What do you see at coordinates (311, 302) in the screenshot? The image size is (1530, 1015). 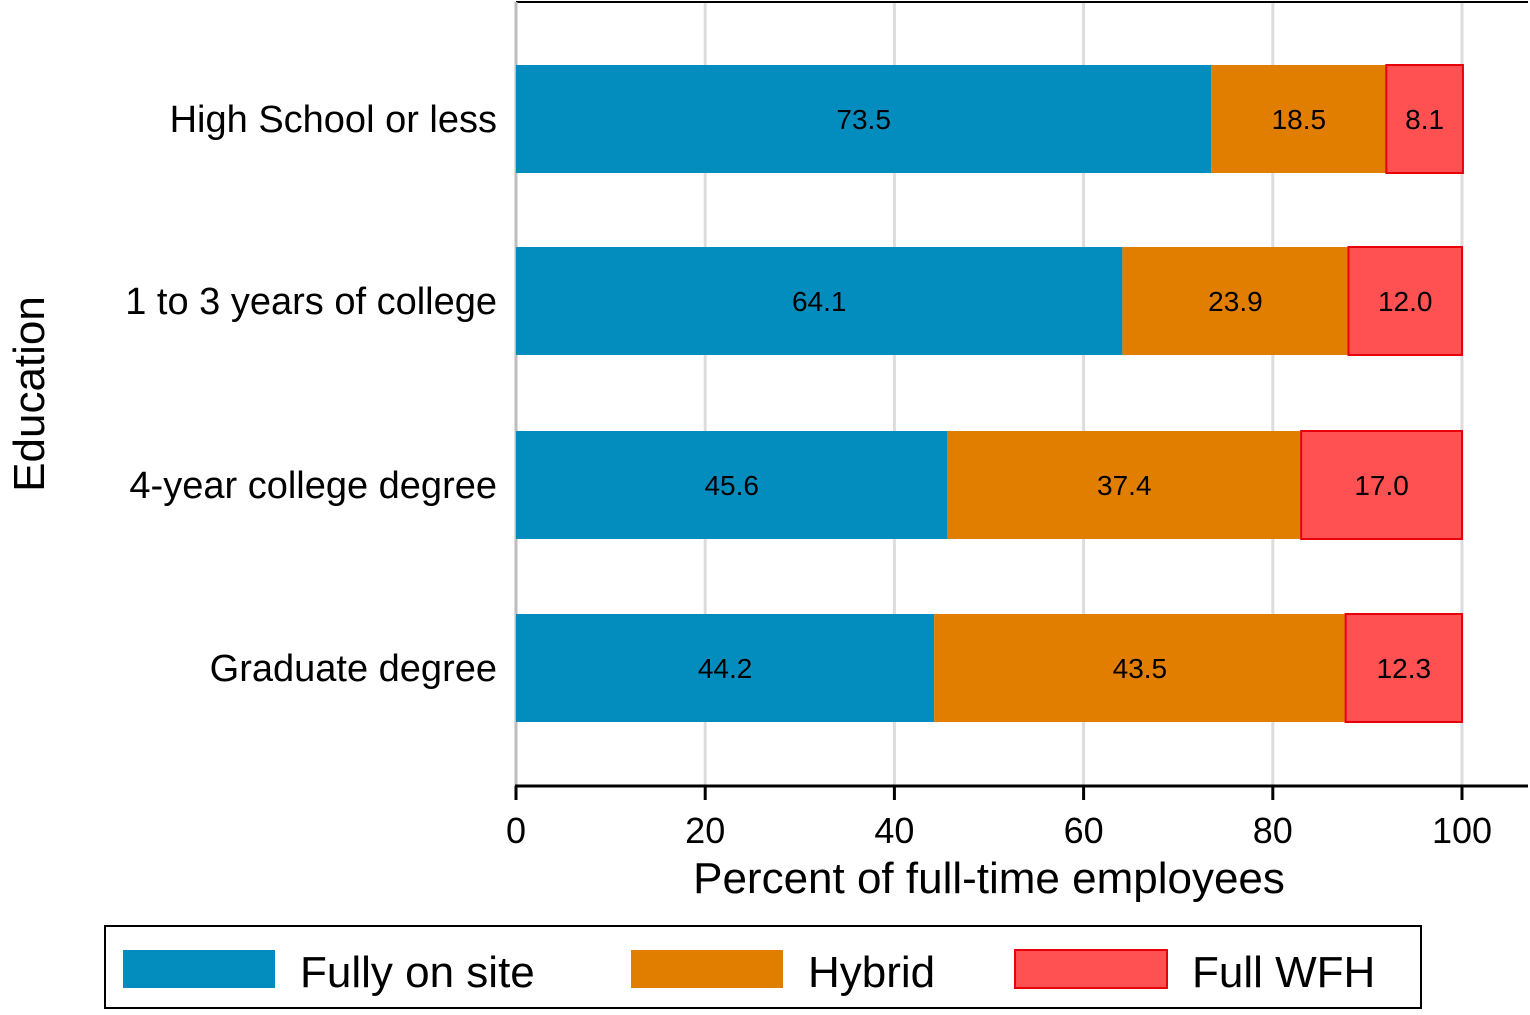 I see `category-label-1: 1 to 3 years of college` at bounding box center [311, 302].